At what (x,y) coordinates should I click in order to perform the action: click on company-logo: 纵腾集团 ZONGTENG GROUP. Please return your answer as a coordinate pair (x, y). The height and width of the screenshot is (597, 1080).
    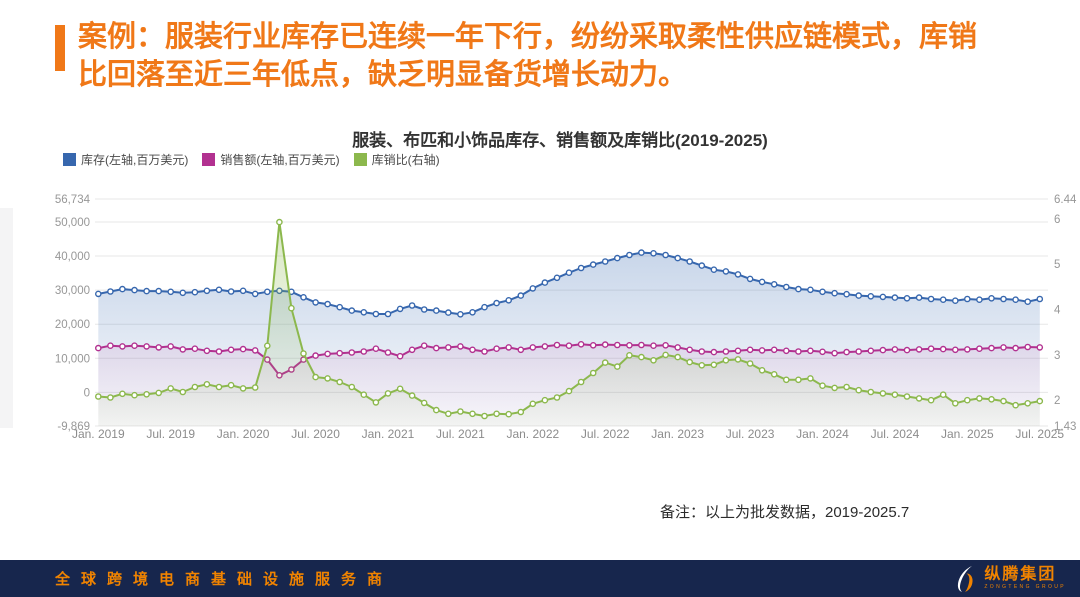
    Looking at the image, I should click on (1009, 579).